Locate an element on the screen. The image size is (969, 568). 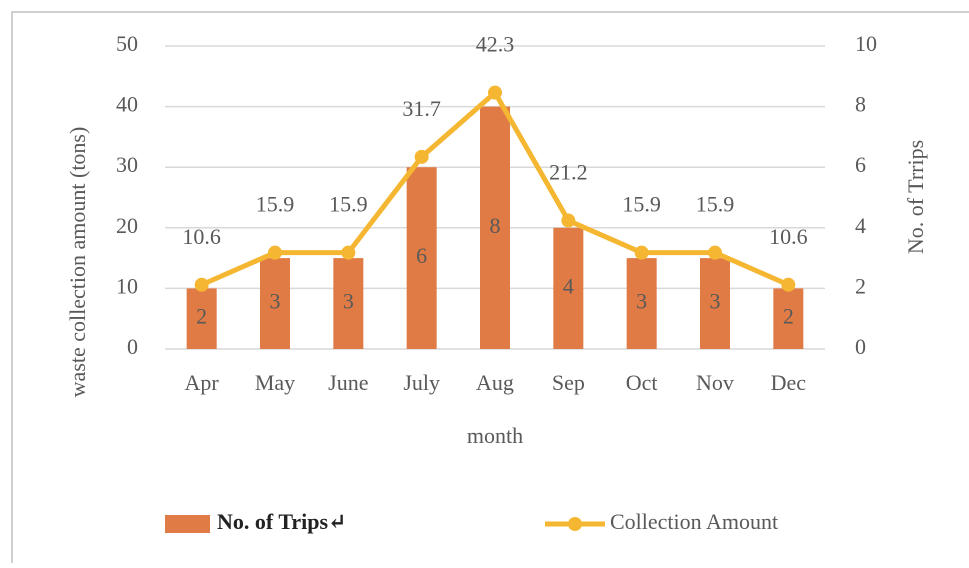
legend-marker is located at coordinates (575, 524).